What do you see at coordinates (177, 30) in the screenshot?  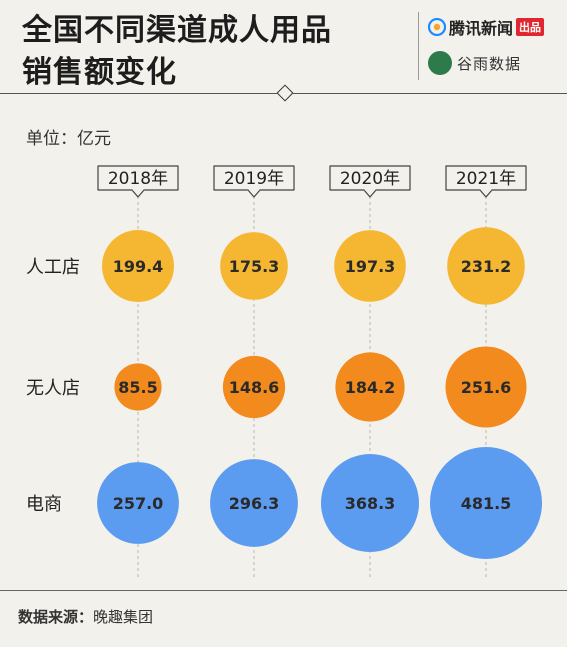 I see `title-line-1: 全国不同渠道成人用品` at bounding box center [177, 30].